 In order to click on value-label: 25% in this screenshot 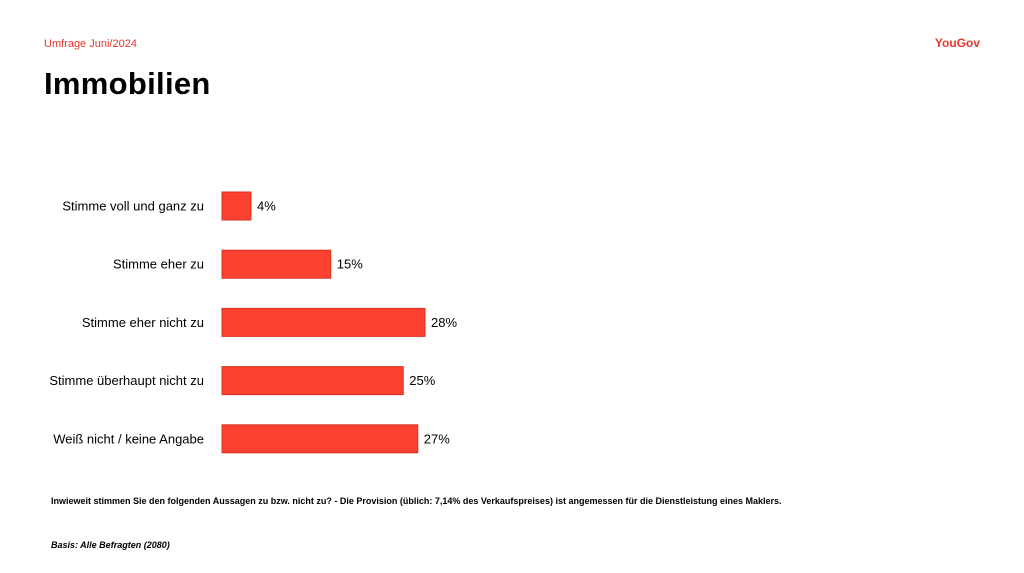, I will do `click(422, 380)`.